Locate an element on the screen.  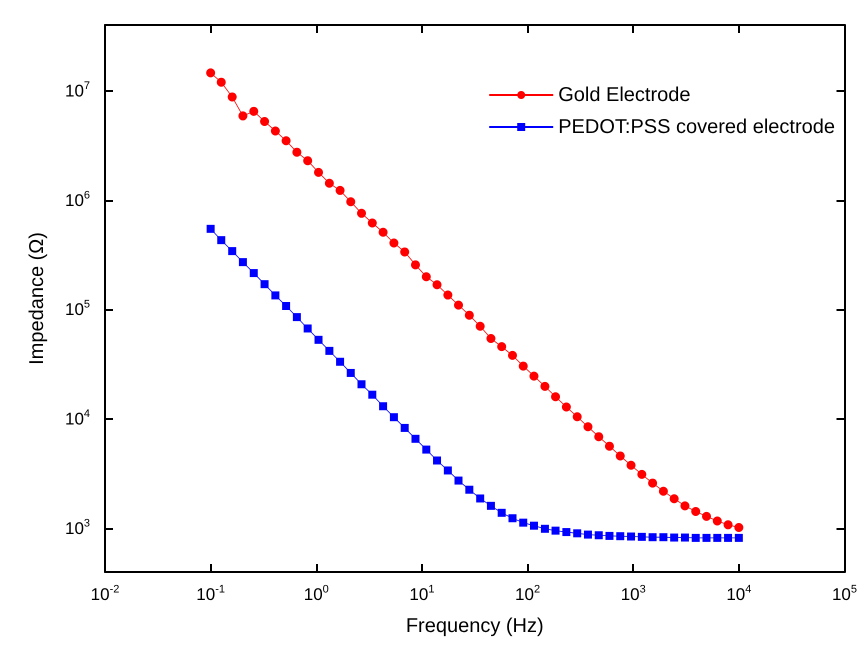
legend-label: Gold Electrode is located at coordinates (624, 95).